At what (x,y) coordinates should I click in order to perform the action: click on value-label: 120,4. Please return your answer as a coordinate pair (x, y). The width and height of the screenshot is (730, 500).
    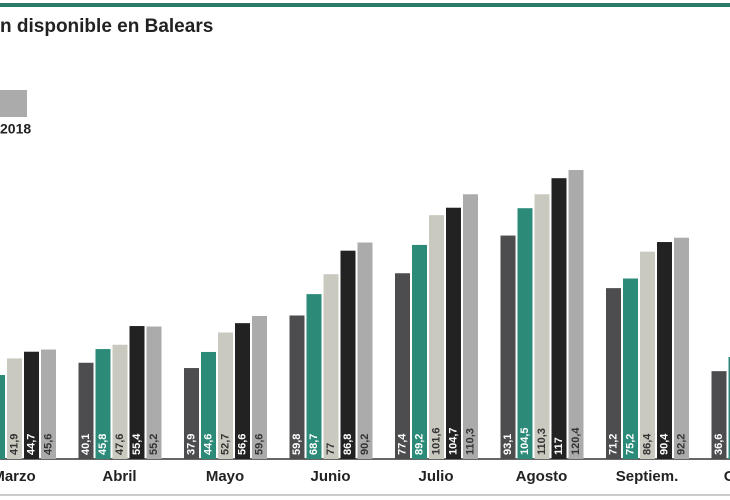
    Looking at the image, I should click on (576, 441).